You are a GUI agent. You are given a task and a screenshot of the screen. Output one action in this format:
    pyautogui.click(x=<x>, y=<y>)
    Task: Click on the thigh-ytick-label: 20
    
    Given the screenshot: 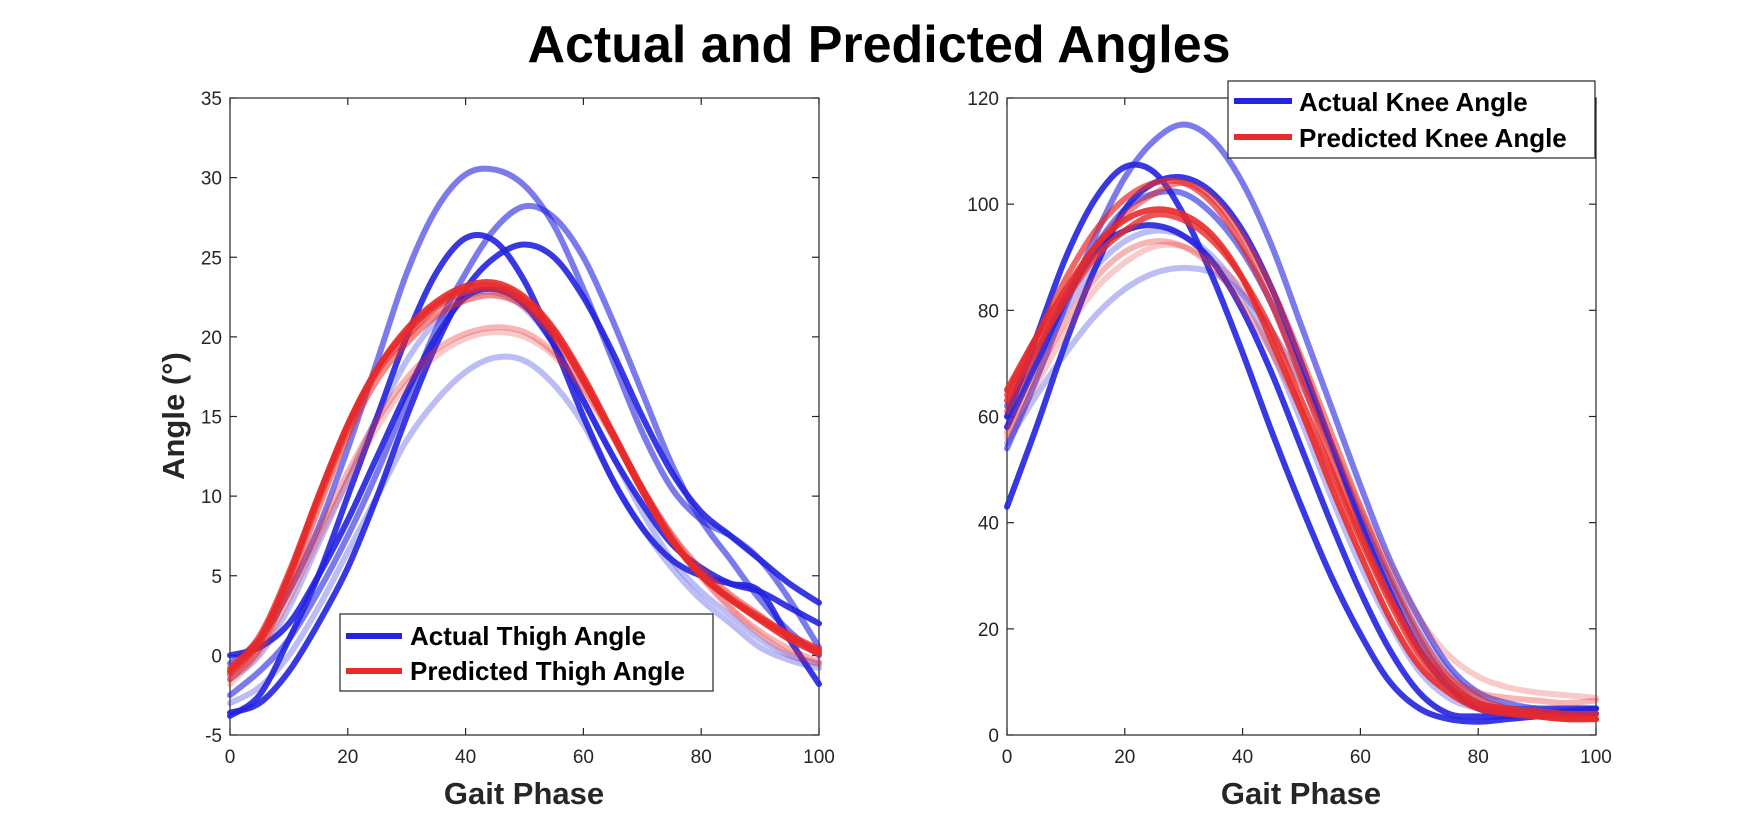 What is the action you would take?
    pyautogui.click(x=211, y=338)
    